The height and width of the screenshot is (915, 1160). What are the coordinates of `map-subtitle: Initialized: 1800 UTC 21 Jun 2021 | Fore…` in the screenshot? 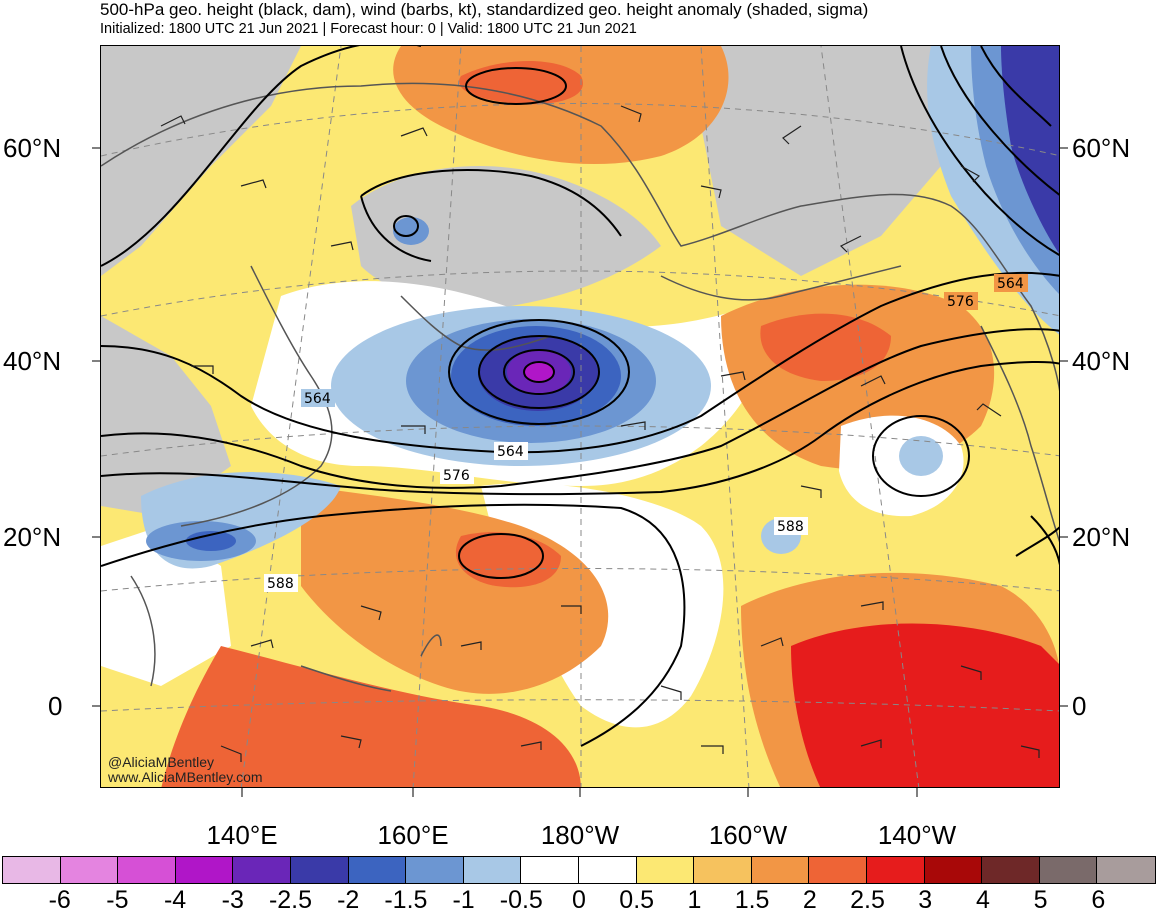 It's located at (368, 29).